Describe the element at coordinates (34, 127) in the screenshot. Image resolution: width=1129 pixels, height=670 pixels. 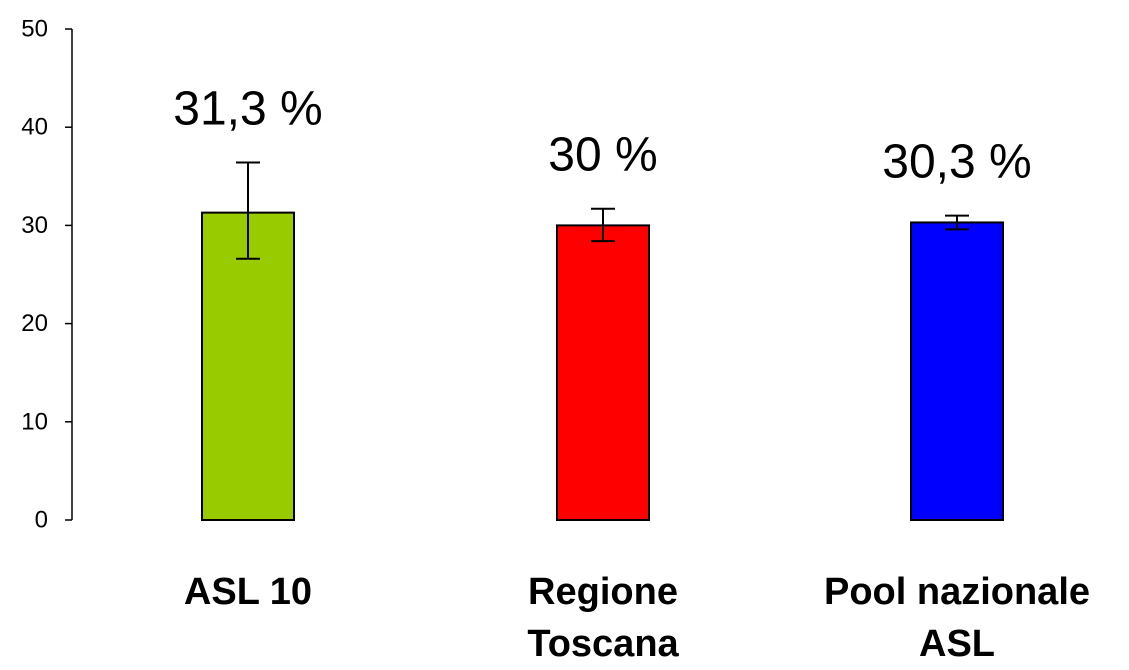
I see `y-tick-label: 40` at that location.